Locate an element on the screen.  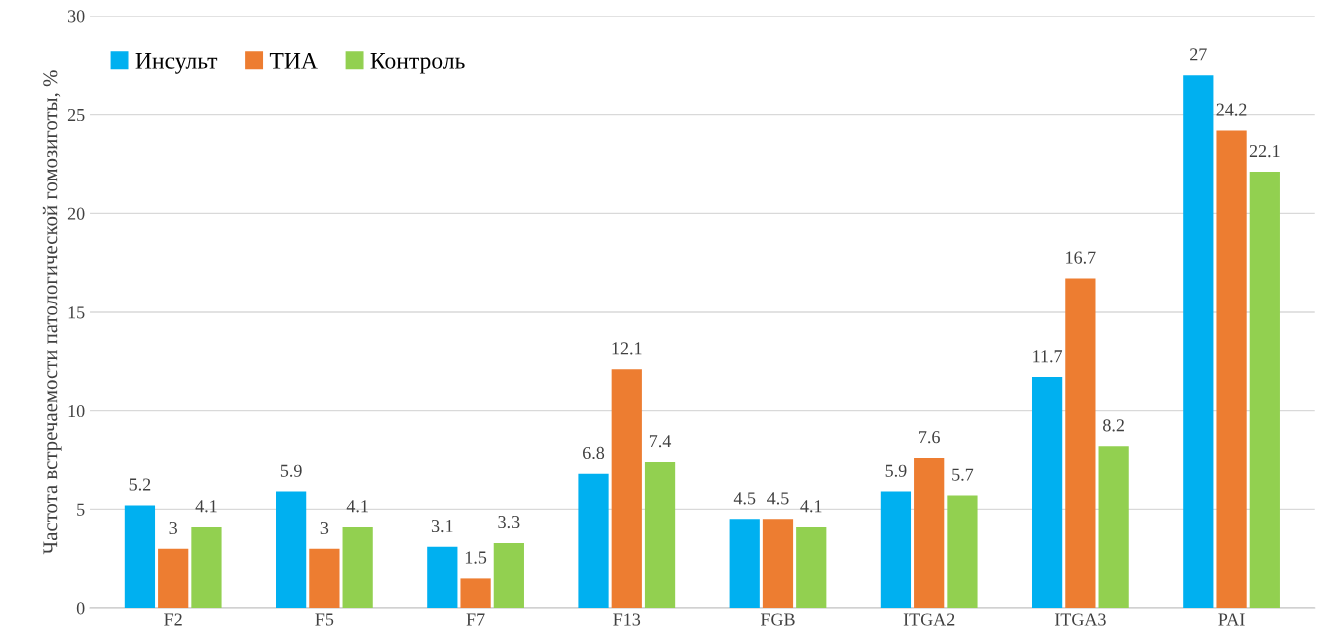
data-label: 7.6 is located at coordinates (929, 437).